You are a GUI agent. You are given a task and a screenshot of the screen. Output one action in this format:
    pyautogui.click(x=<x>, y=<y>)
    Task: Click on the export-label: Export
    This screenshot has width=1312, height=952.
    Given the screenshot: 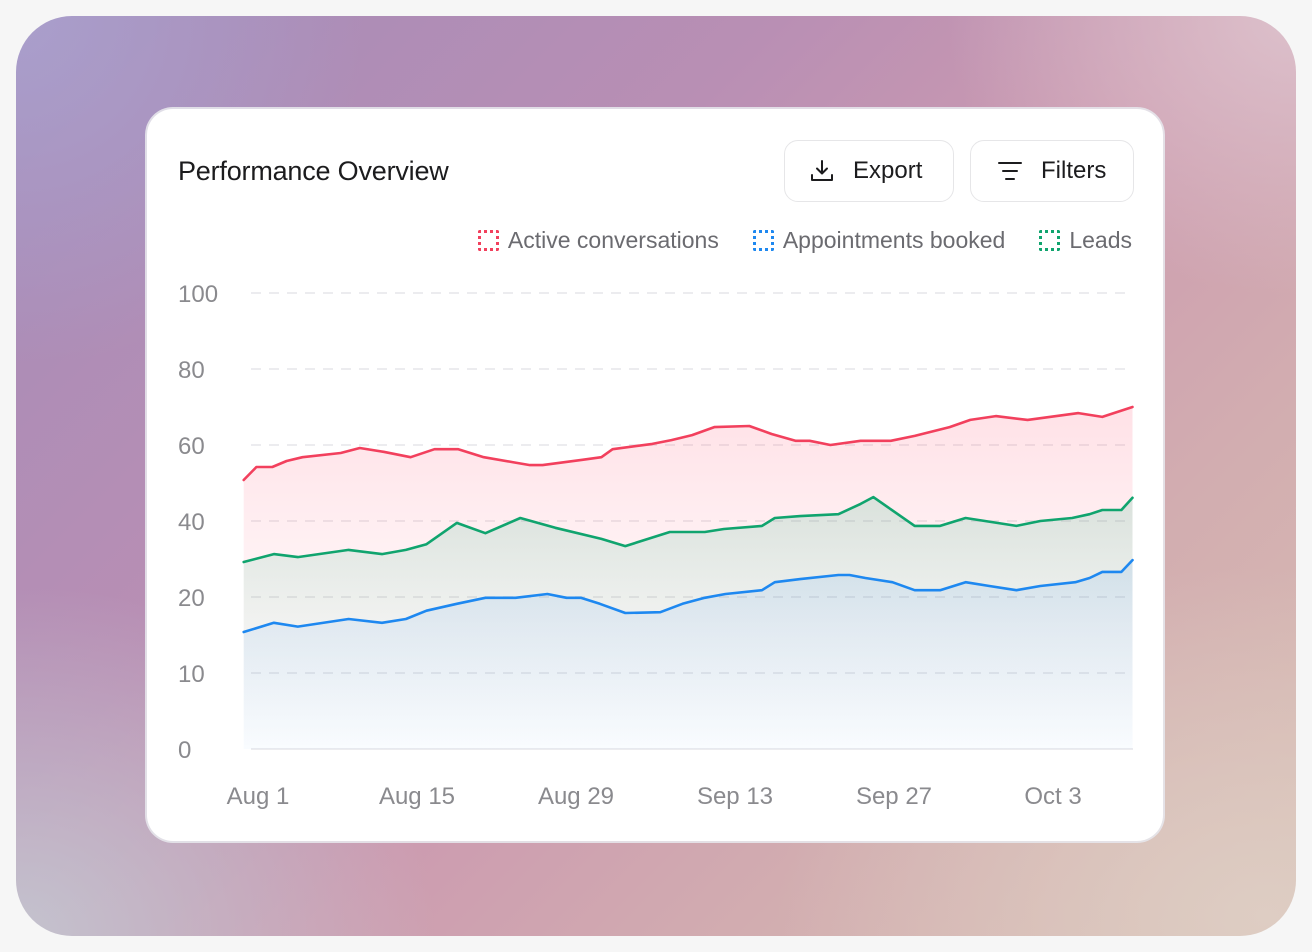 What is the action you would take?
    pyautogui.click(x=888, y=170)
    